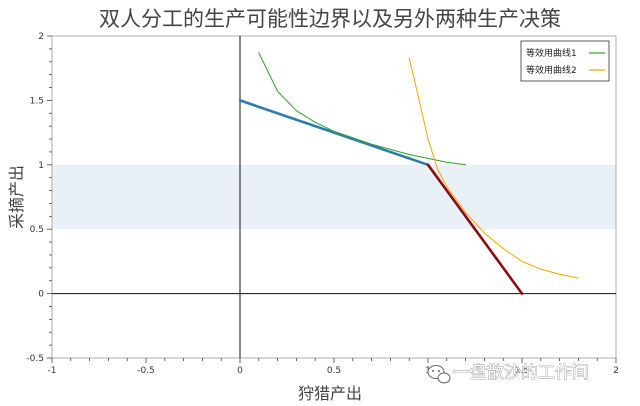 The height and width of the screenshot is (406, 640). What do you see at coordinates (334, 371) in the screenshot?
I see `x-tick-label: 0.5` at bounding box center [334, 371].